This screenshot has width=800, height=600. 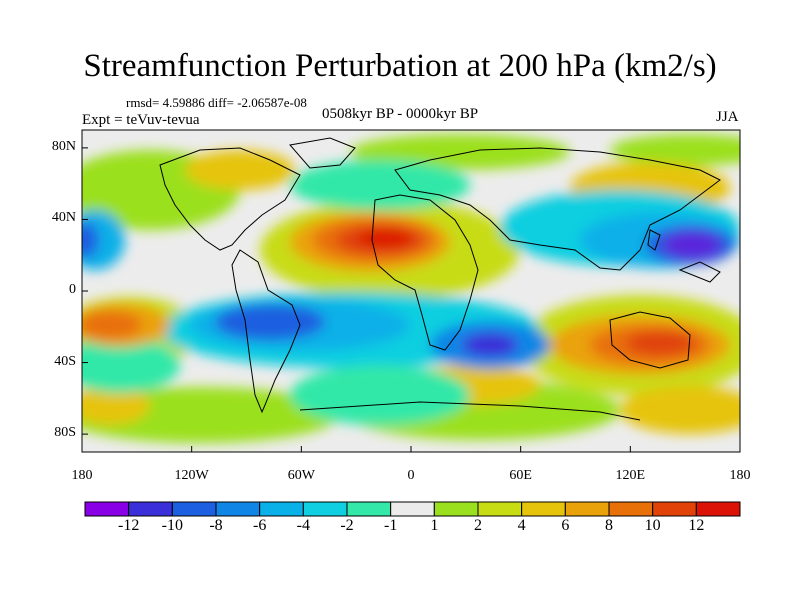 What do you see at coordinates (172, 525) in the screenshot?
I see `colorbar-label: -10` at bounding box center [172, 525].